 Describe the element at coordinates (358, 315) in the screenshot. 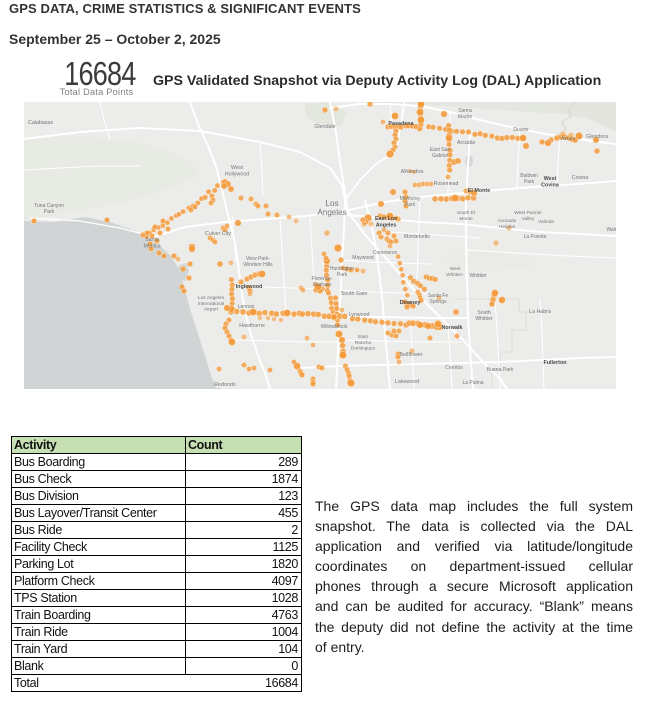

I see `svg-text: Lynwood` at that location.